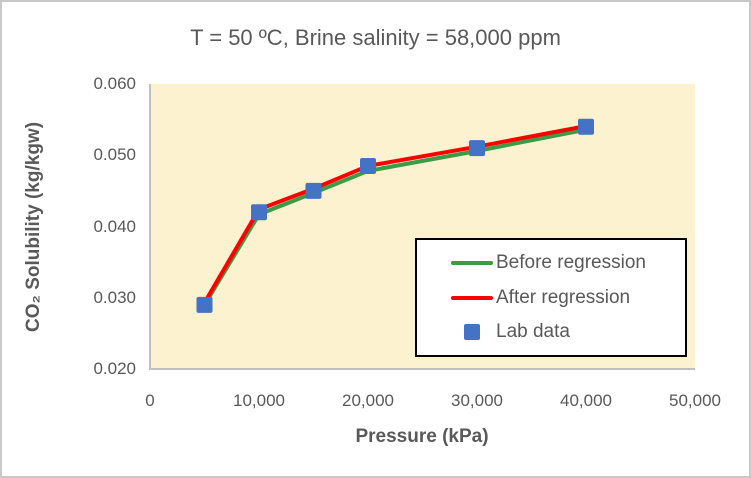 The image size is (751, 478). Describe the element at coordinates (114, 226) in the screenshot. I see `y-tick-label: 0.040` at that location.